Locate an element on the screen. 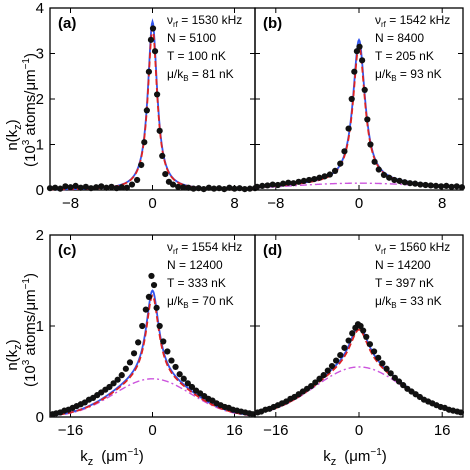 This screenshot has height=470, width=470. info-atom-number: N = 12400 is located at coordinates (195, 265).